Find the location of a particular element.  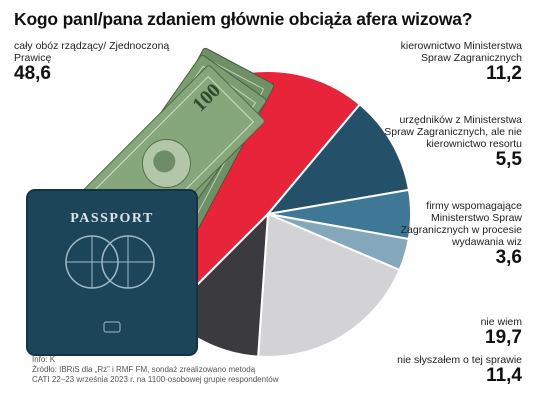

label-dont-know: nie wiem 19,7 is located at coordinates (461, 332).